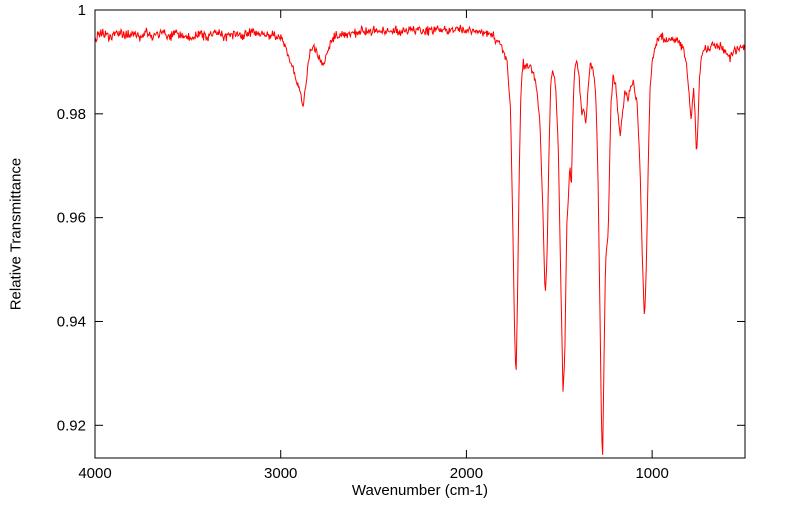 Image resolution: width=799 pixels, height=516 pixels. Describe the element at coordinates (420, 490) in the screenshot. I see `x-axis-label: Wavenumber (cm-1)` at that location.